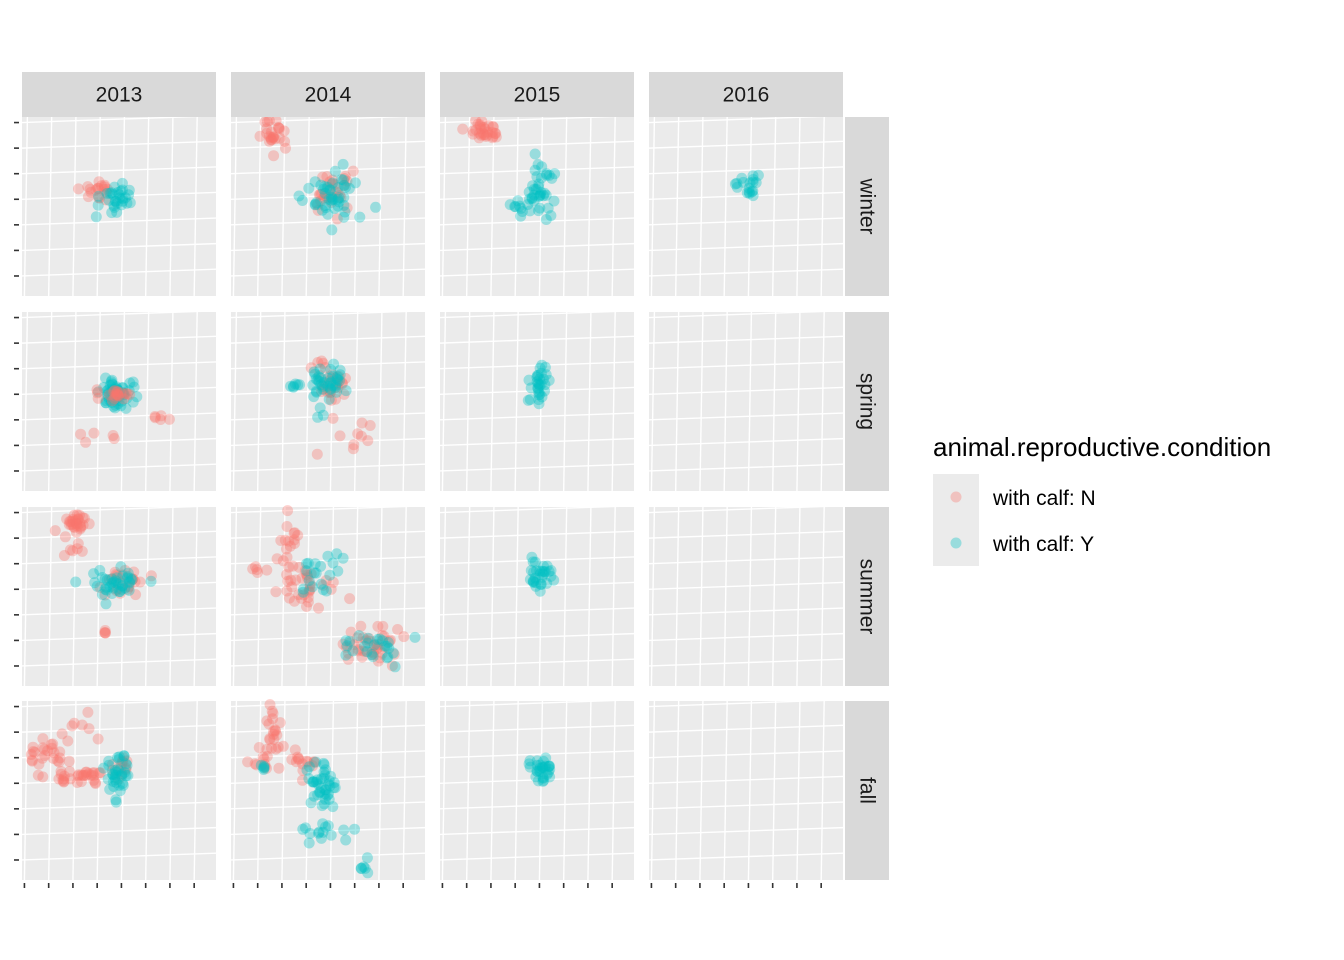 The height and width of the screenshot is (960, 1344). Describe the element at coordinates (343, 436) in the screenshot. I see `point-cluster-2014-spring-N` at that location.